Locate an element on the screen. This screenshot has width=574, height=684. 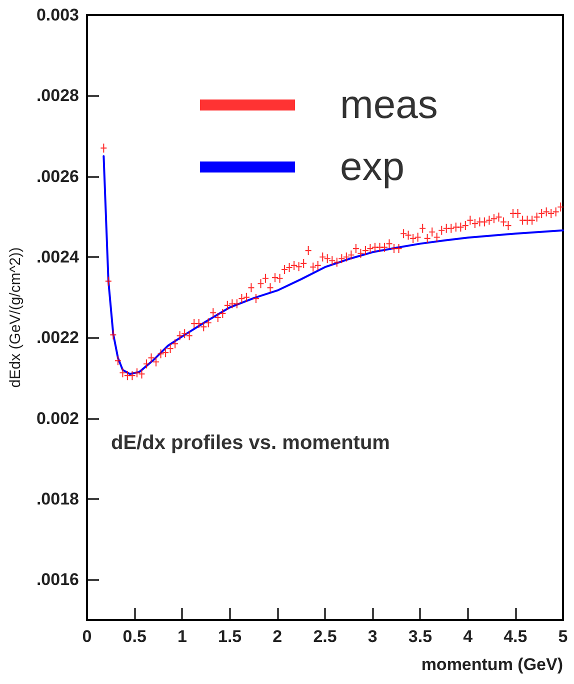
y-tick-label: 0.002 is located at coordinates (57, 418).